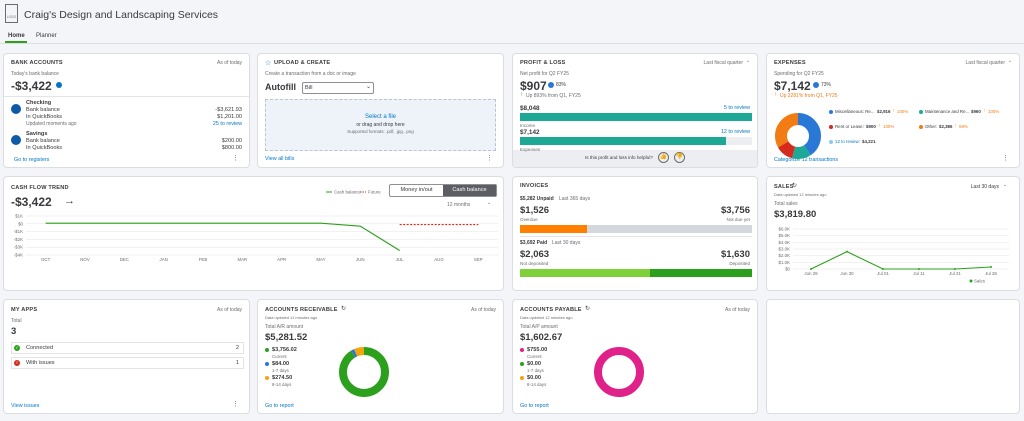 The height and width of the screenshot is (421, 1024). Describe the element at coordinates (795, 214) in the screenshot. I see `total: $3,819.80` at that location.